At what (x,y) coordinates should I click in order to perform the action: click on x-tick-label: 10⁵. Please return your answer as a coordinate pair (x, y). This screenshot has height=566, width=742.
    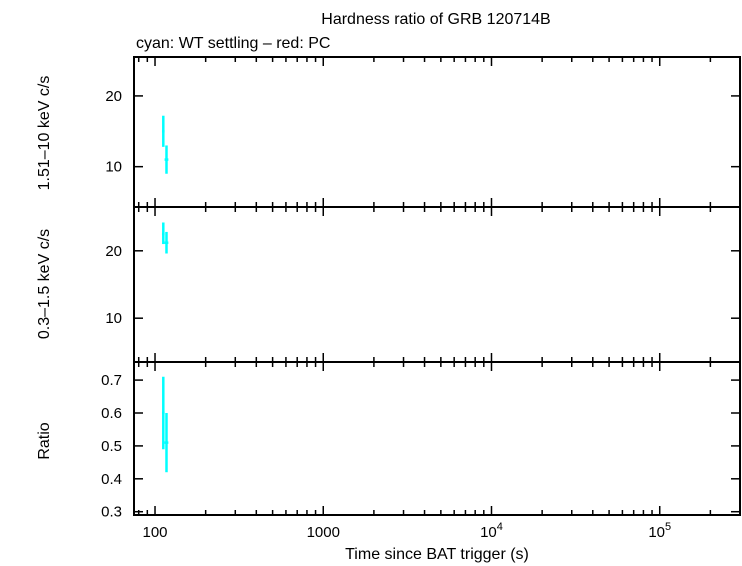
    Looking at the image, I should click on (659, 531).